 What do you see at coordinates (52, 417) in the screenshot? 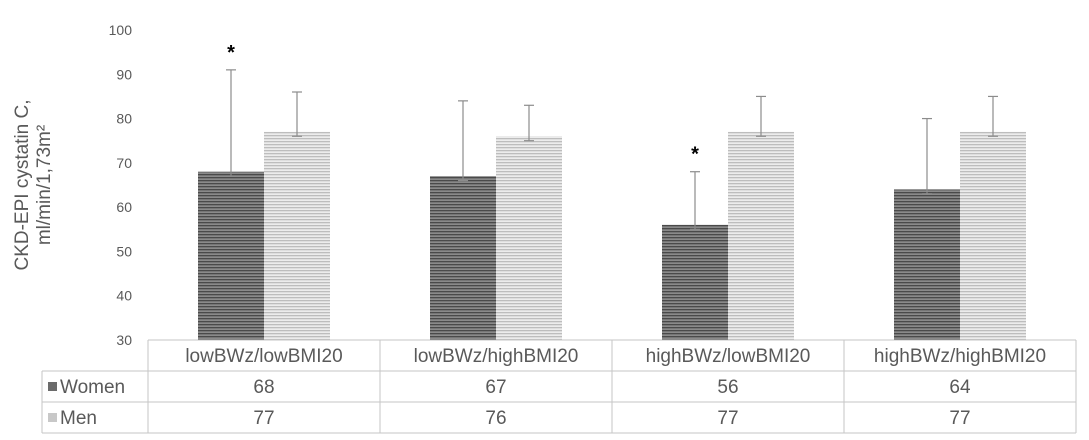
I see `legend-key-men` at bounding box center [52, 417].